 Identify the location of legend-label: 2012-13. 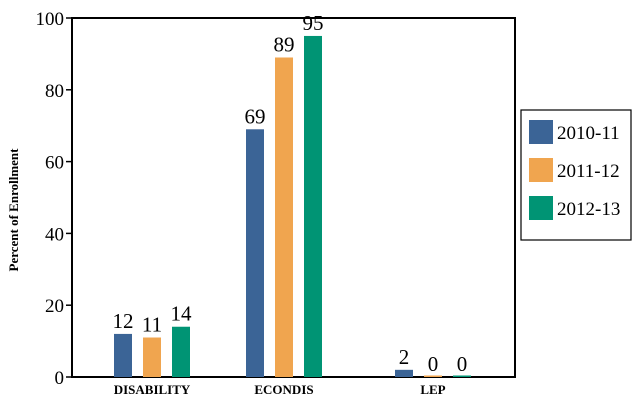
(588, 209).